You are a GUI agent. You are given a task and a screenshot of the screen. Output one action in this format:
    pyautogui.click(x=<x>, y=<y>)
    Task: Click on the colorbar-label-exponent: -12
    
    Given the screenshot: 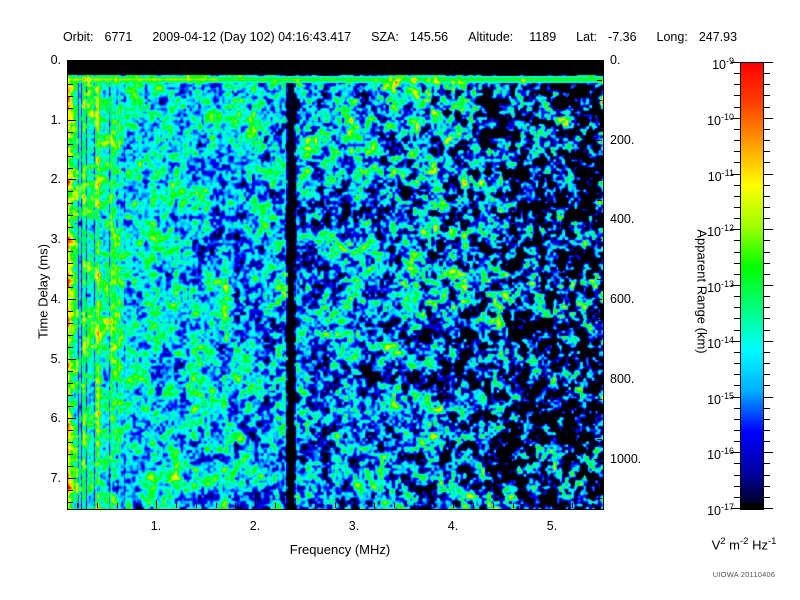 What is the action you would take?
    pyautogui.click(x=727, y=228)
    